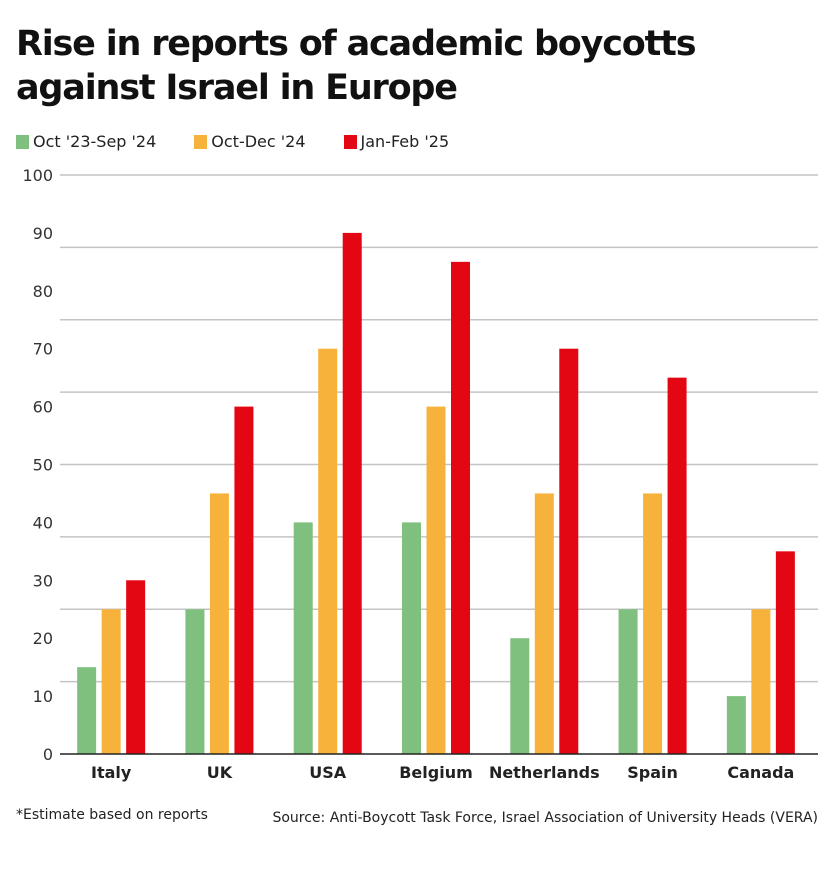 The width and height of the screenshot is (836, 890). Describe the element at coordinates (112, 815) in the screenshot. I see `footnote: *Estimate based on reports` at that location.